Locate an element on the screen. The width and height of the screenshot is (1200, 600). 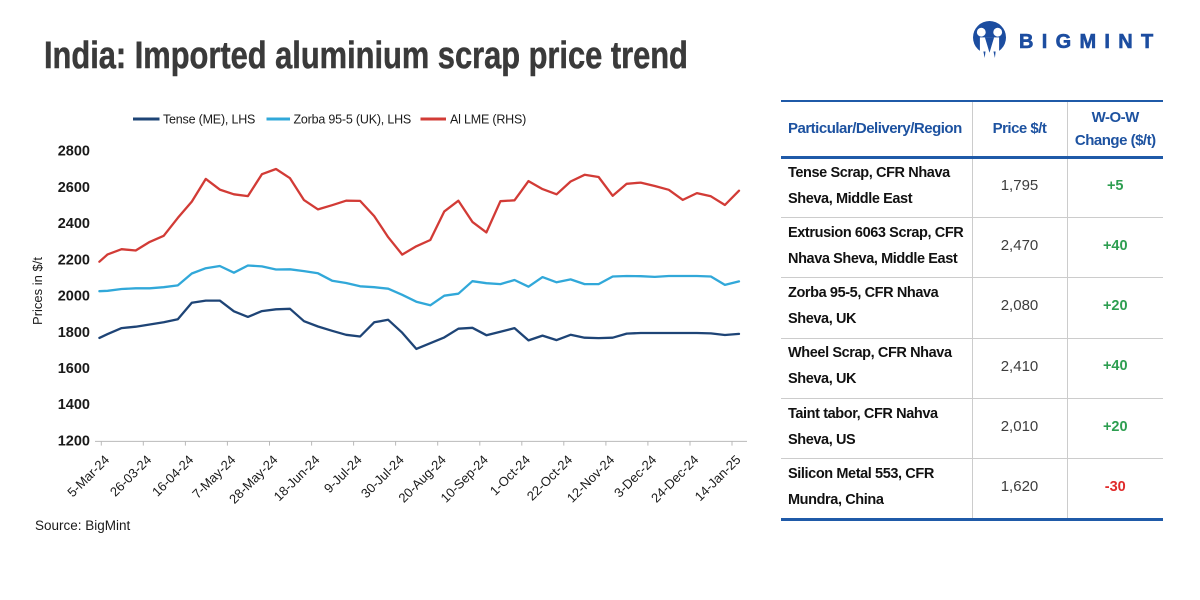
svg-text: 1200 is located at coordinates (74, 441).